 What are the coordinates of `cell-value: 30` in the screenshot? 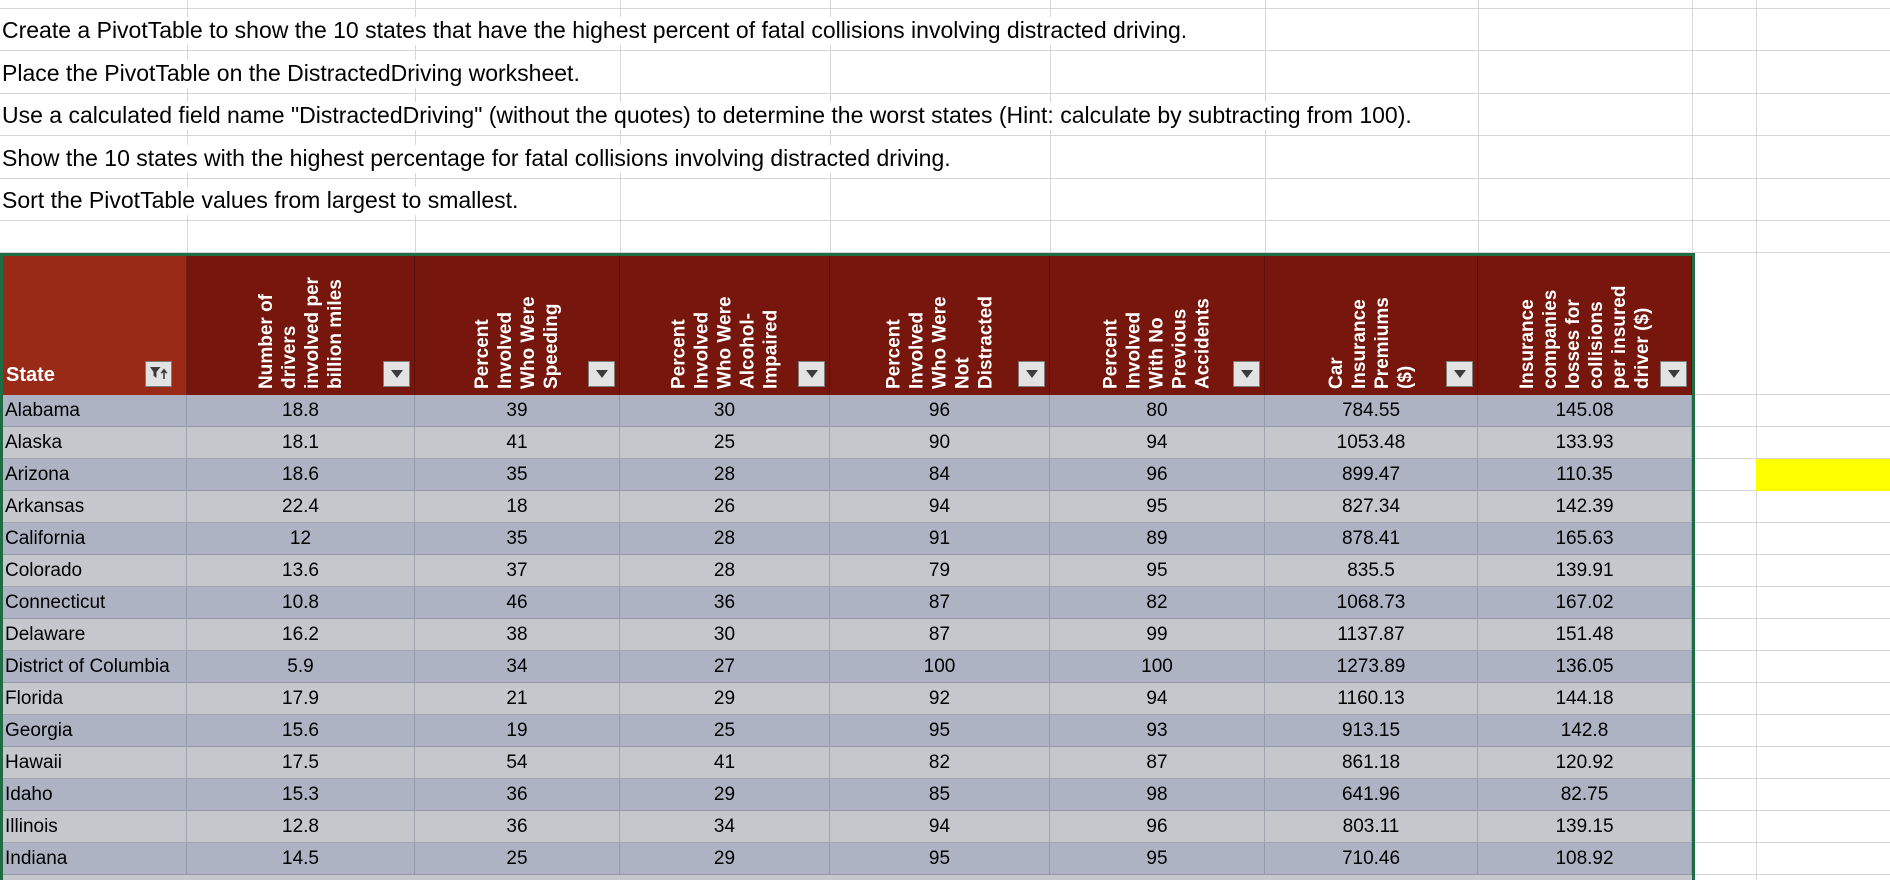 It's located at (725, 411).